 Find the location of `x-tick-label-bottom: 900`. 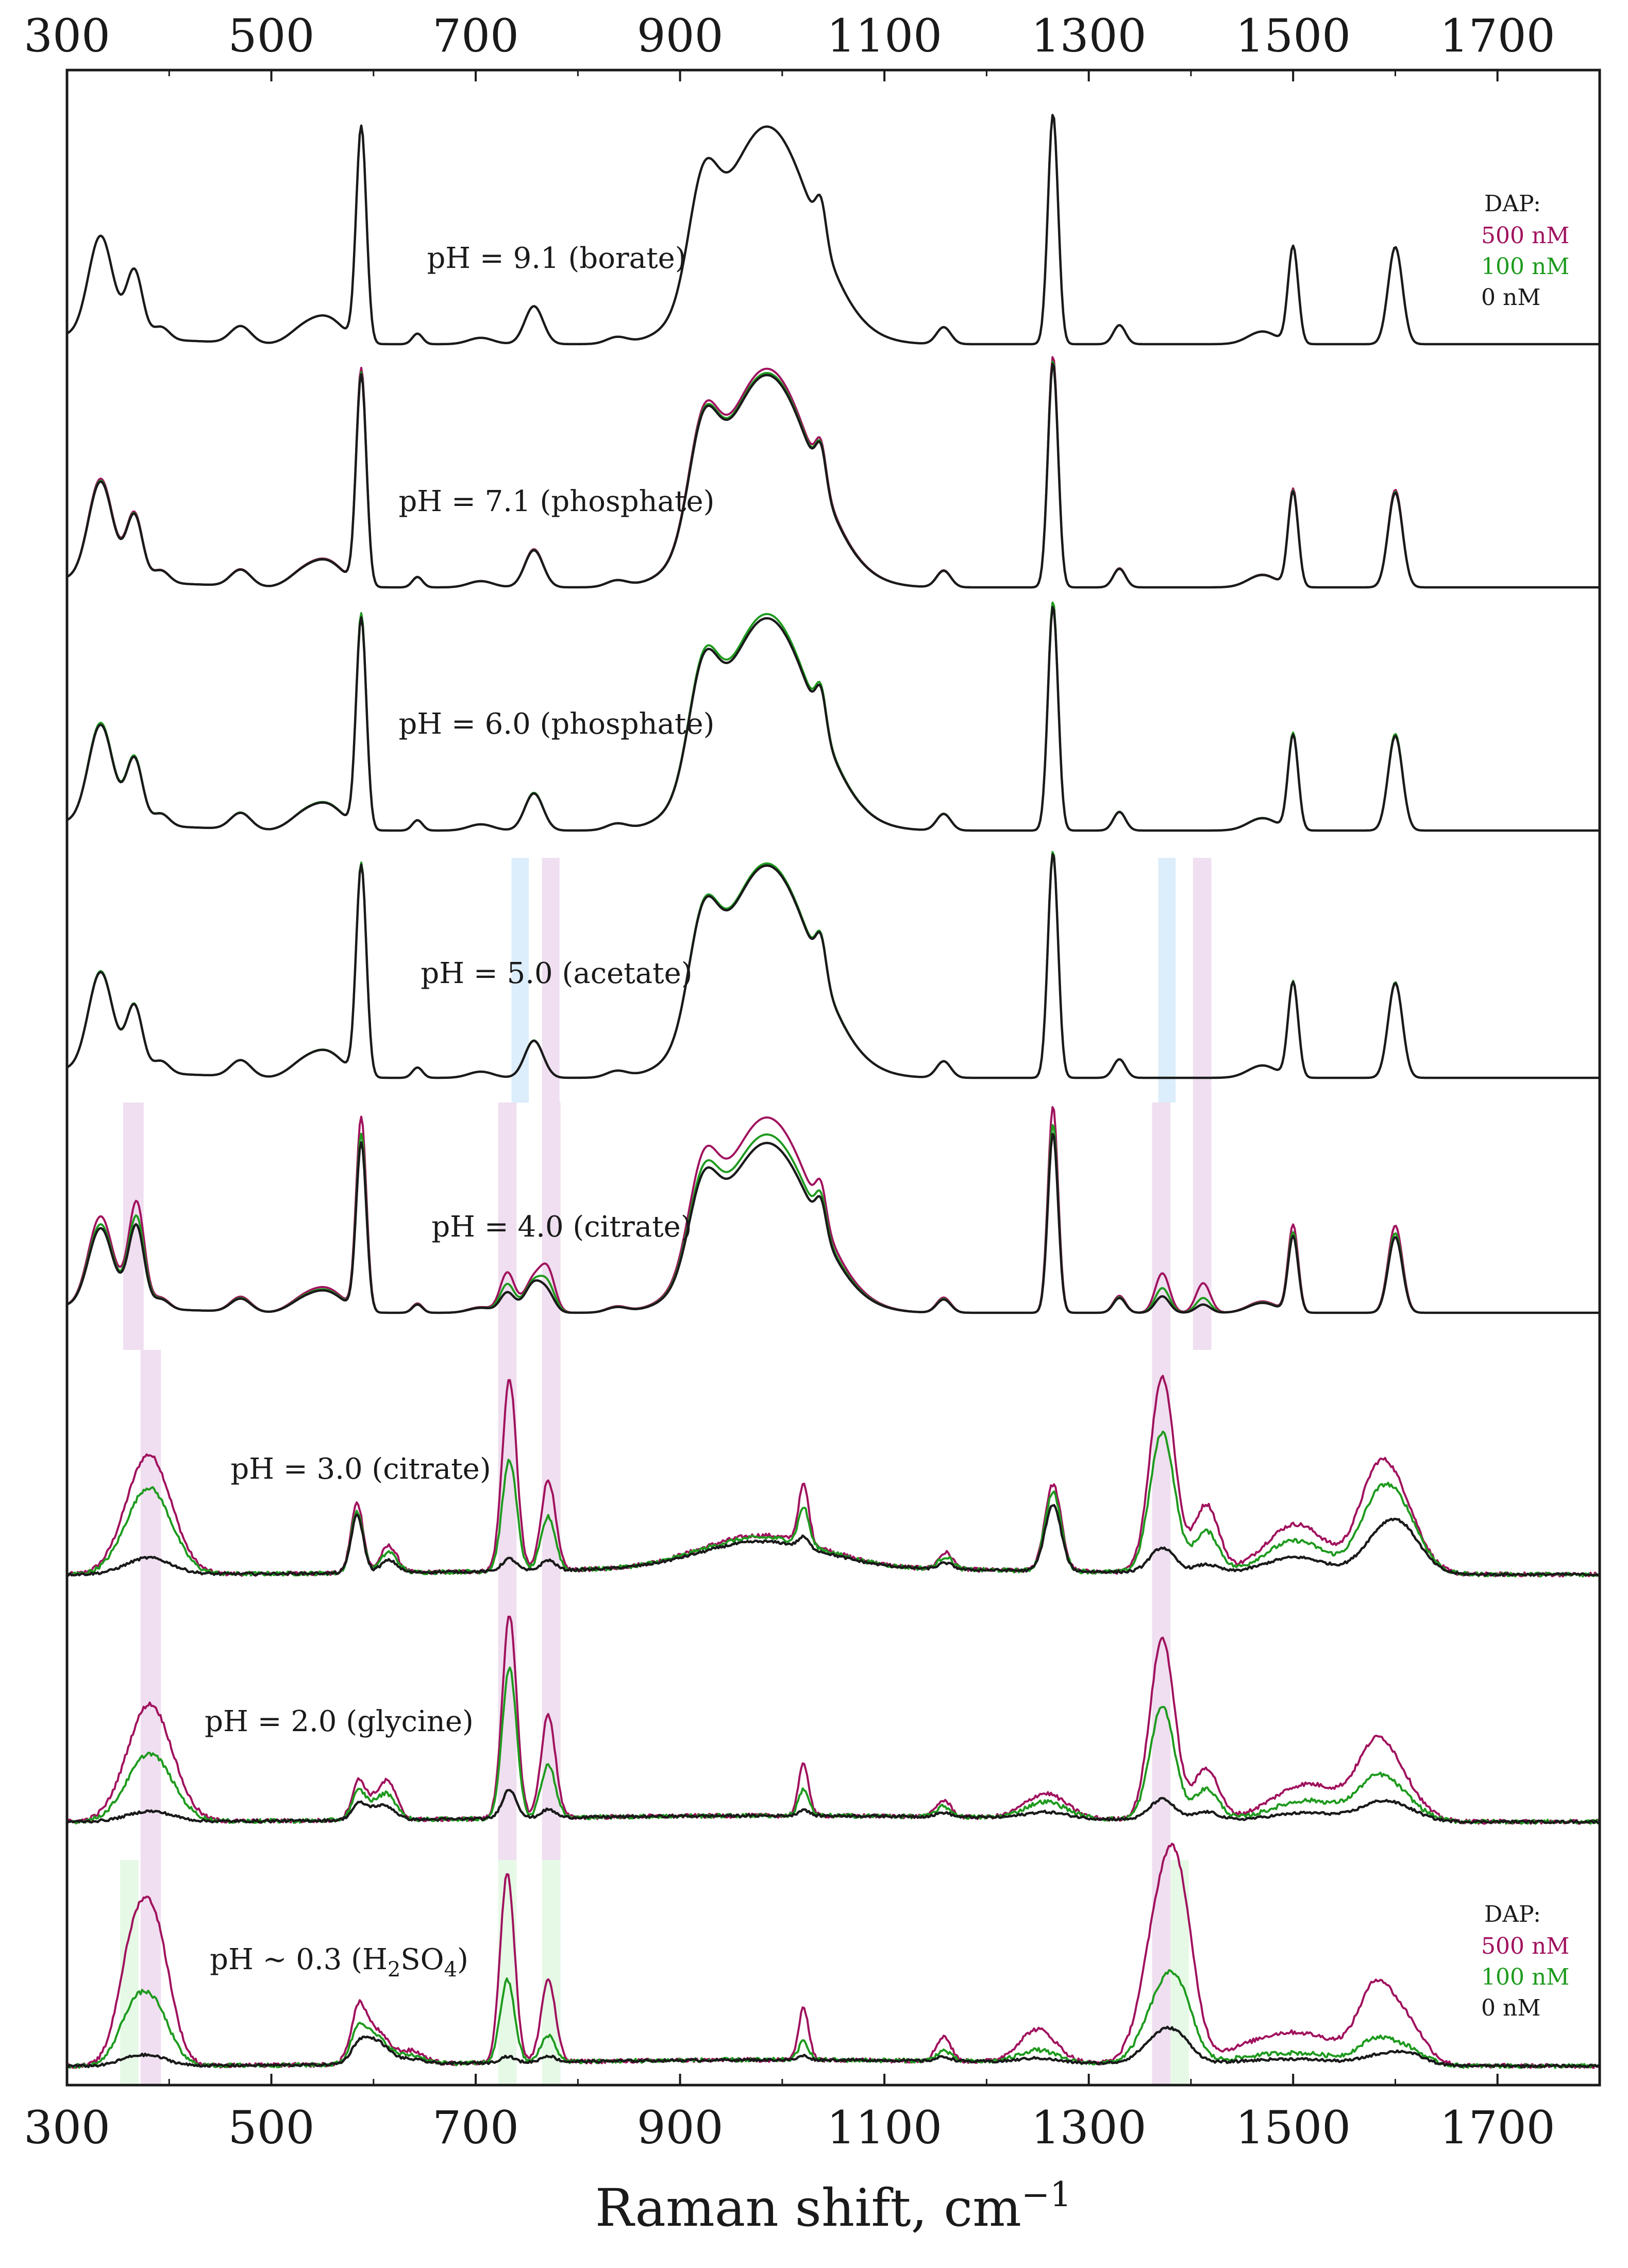

x-tick-label-bottom: 900 is located at coordinates (680, 2127).